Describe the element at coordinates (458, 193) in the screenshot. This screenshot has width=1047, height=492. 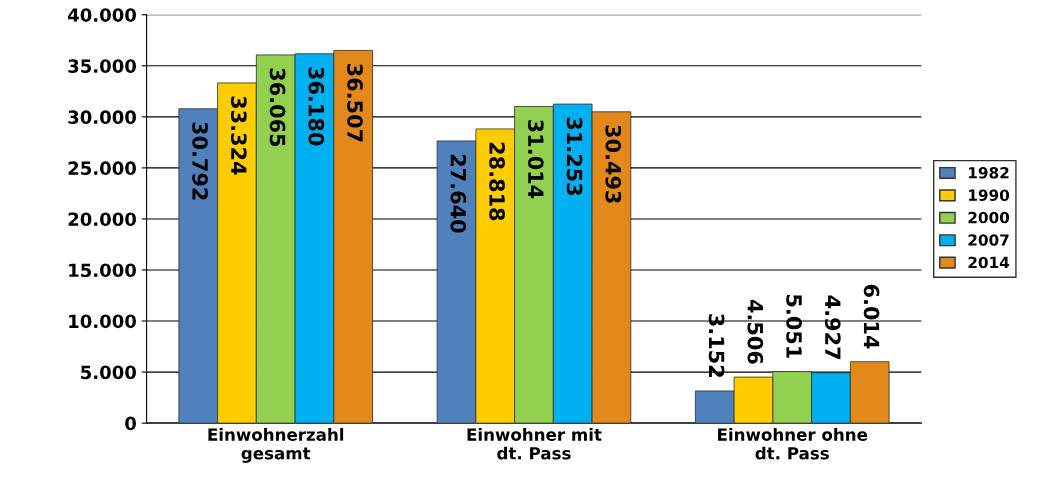
I see `data-label: 27.640` at that location.